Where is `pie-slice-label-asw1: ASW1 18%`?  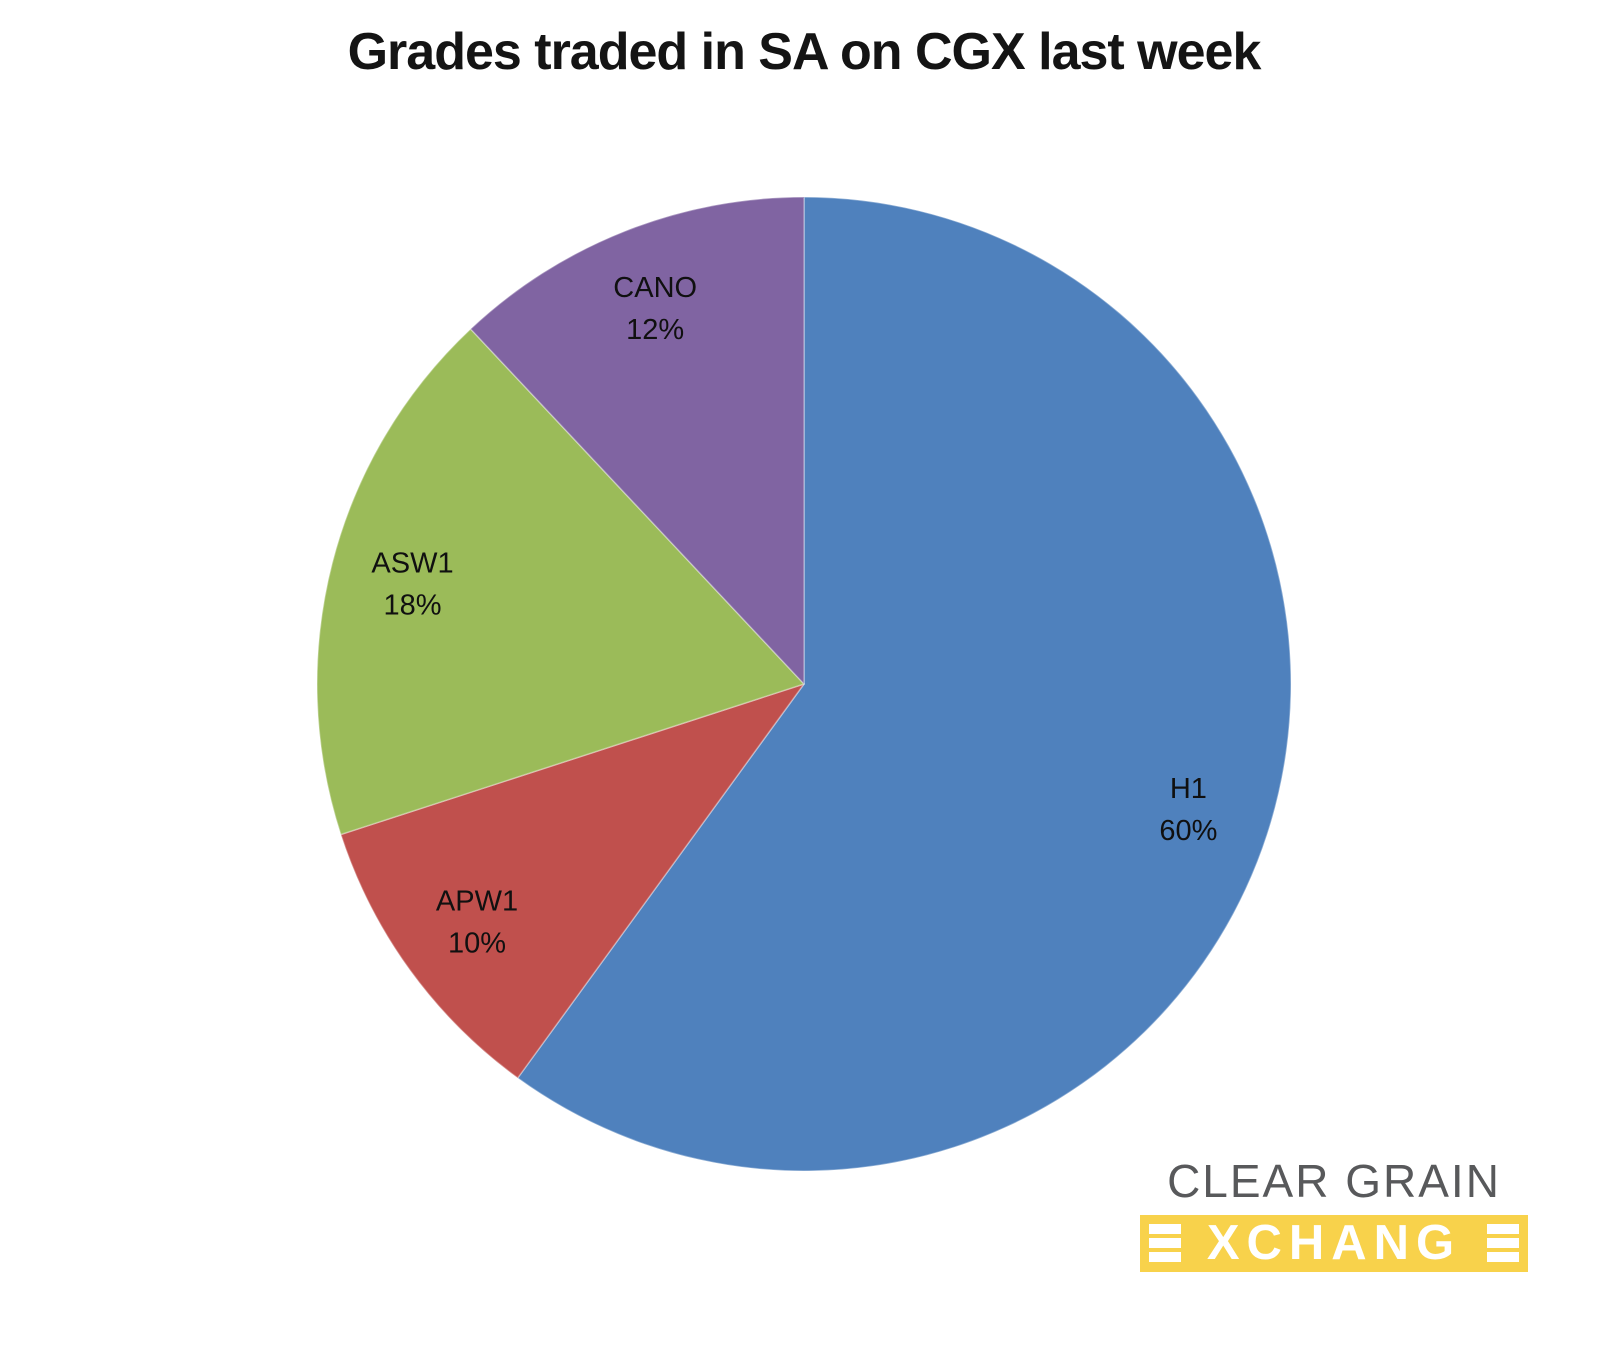
pie-slice-label-asw1: ASW1 18% is located at coordinates (412, 585).